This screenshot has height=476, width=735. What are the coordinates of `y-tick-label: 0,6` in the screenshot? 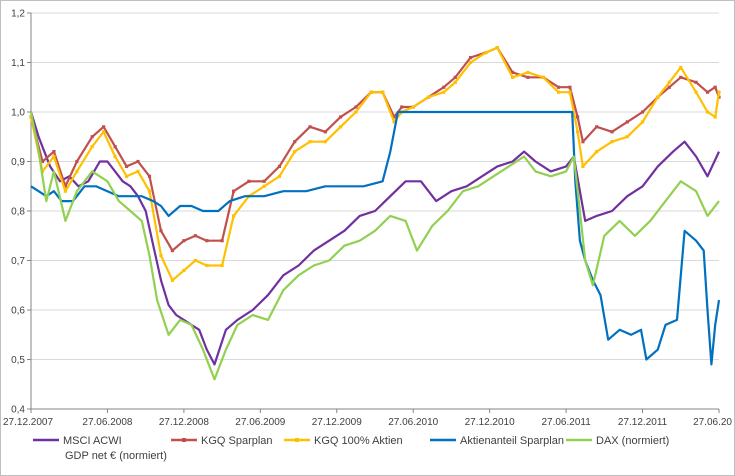 It's located at (18, 311).